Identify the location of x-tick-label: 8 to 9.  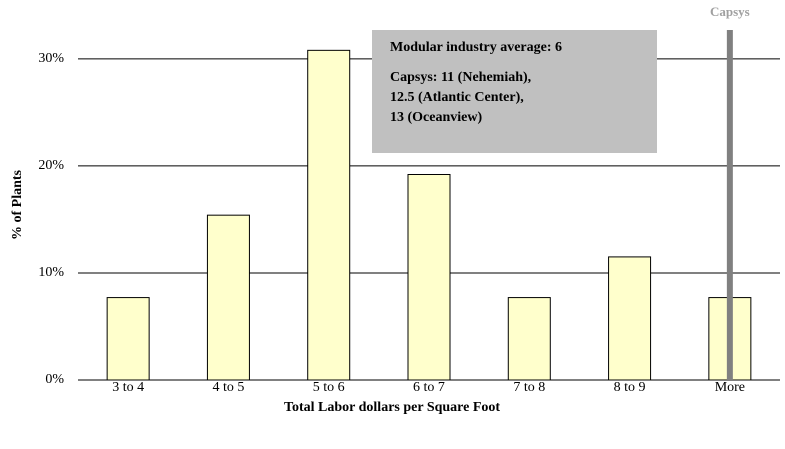
(630, 387).